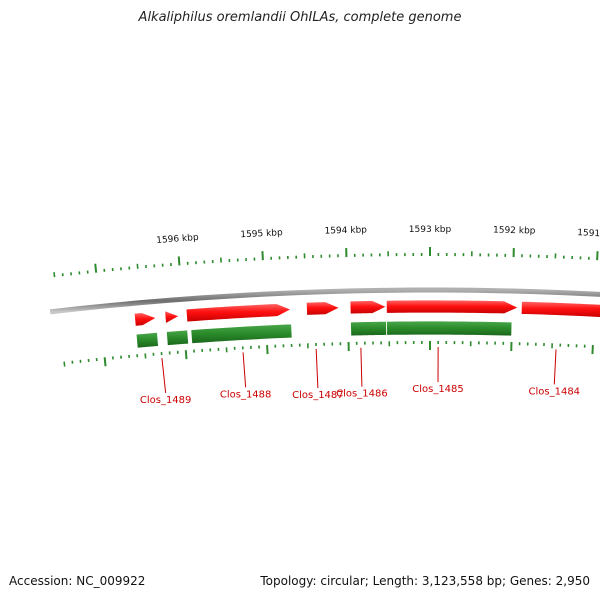 This screenshot has height=600, width=600. I want to click on ruler-label: 1594 kbp, so click(345, 231).